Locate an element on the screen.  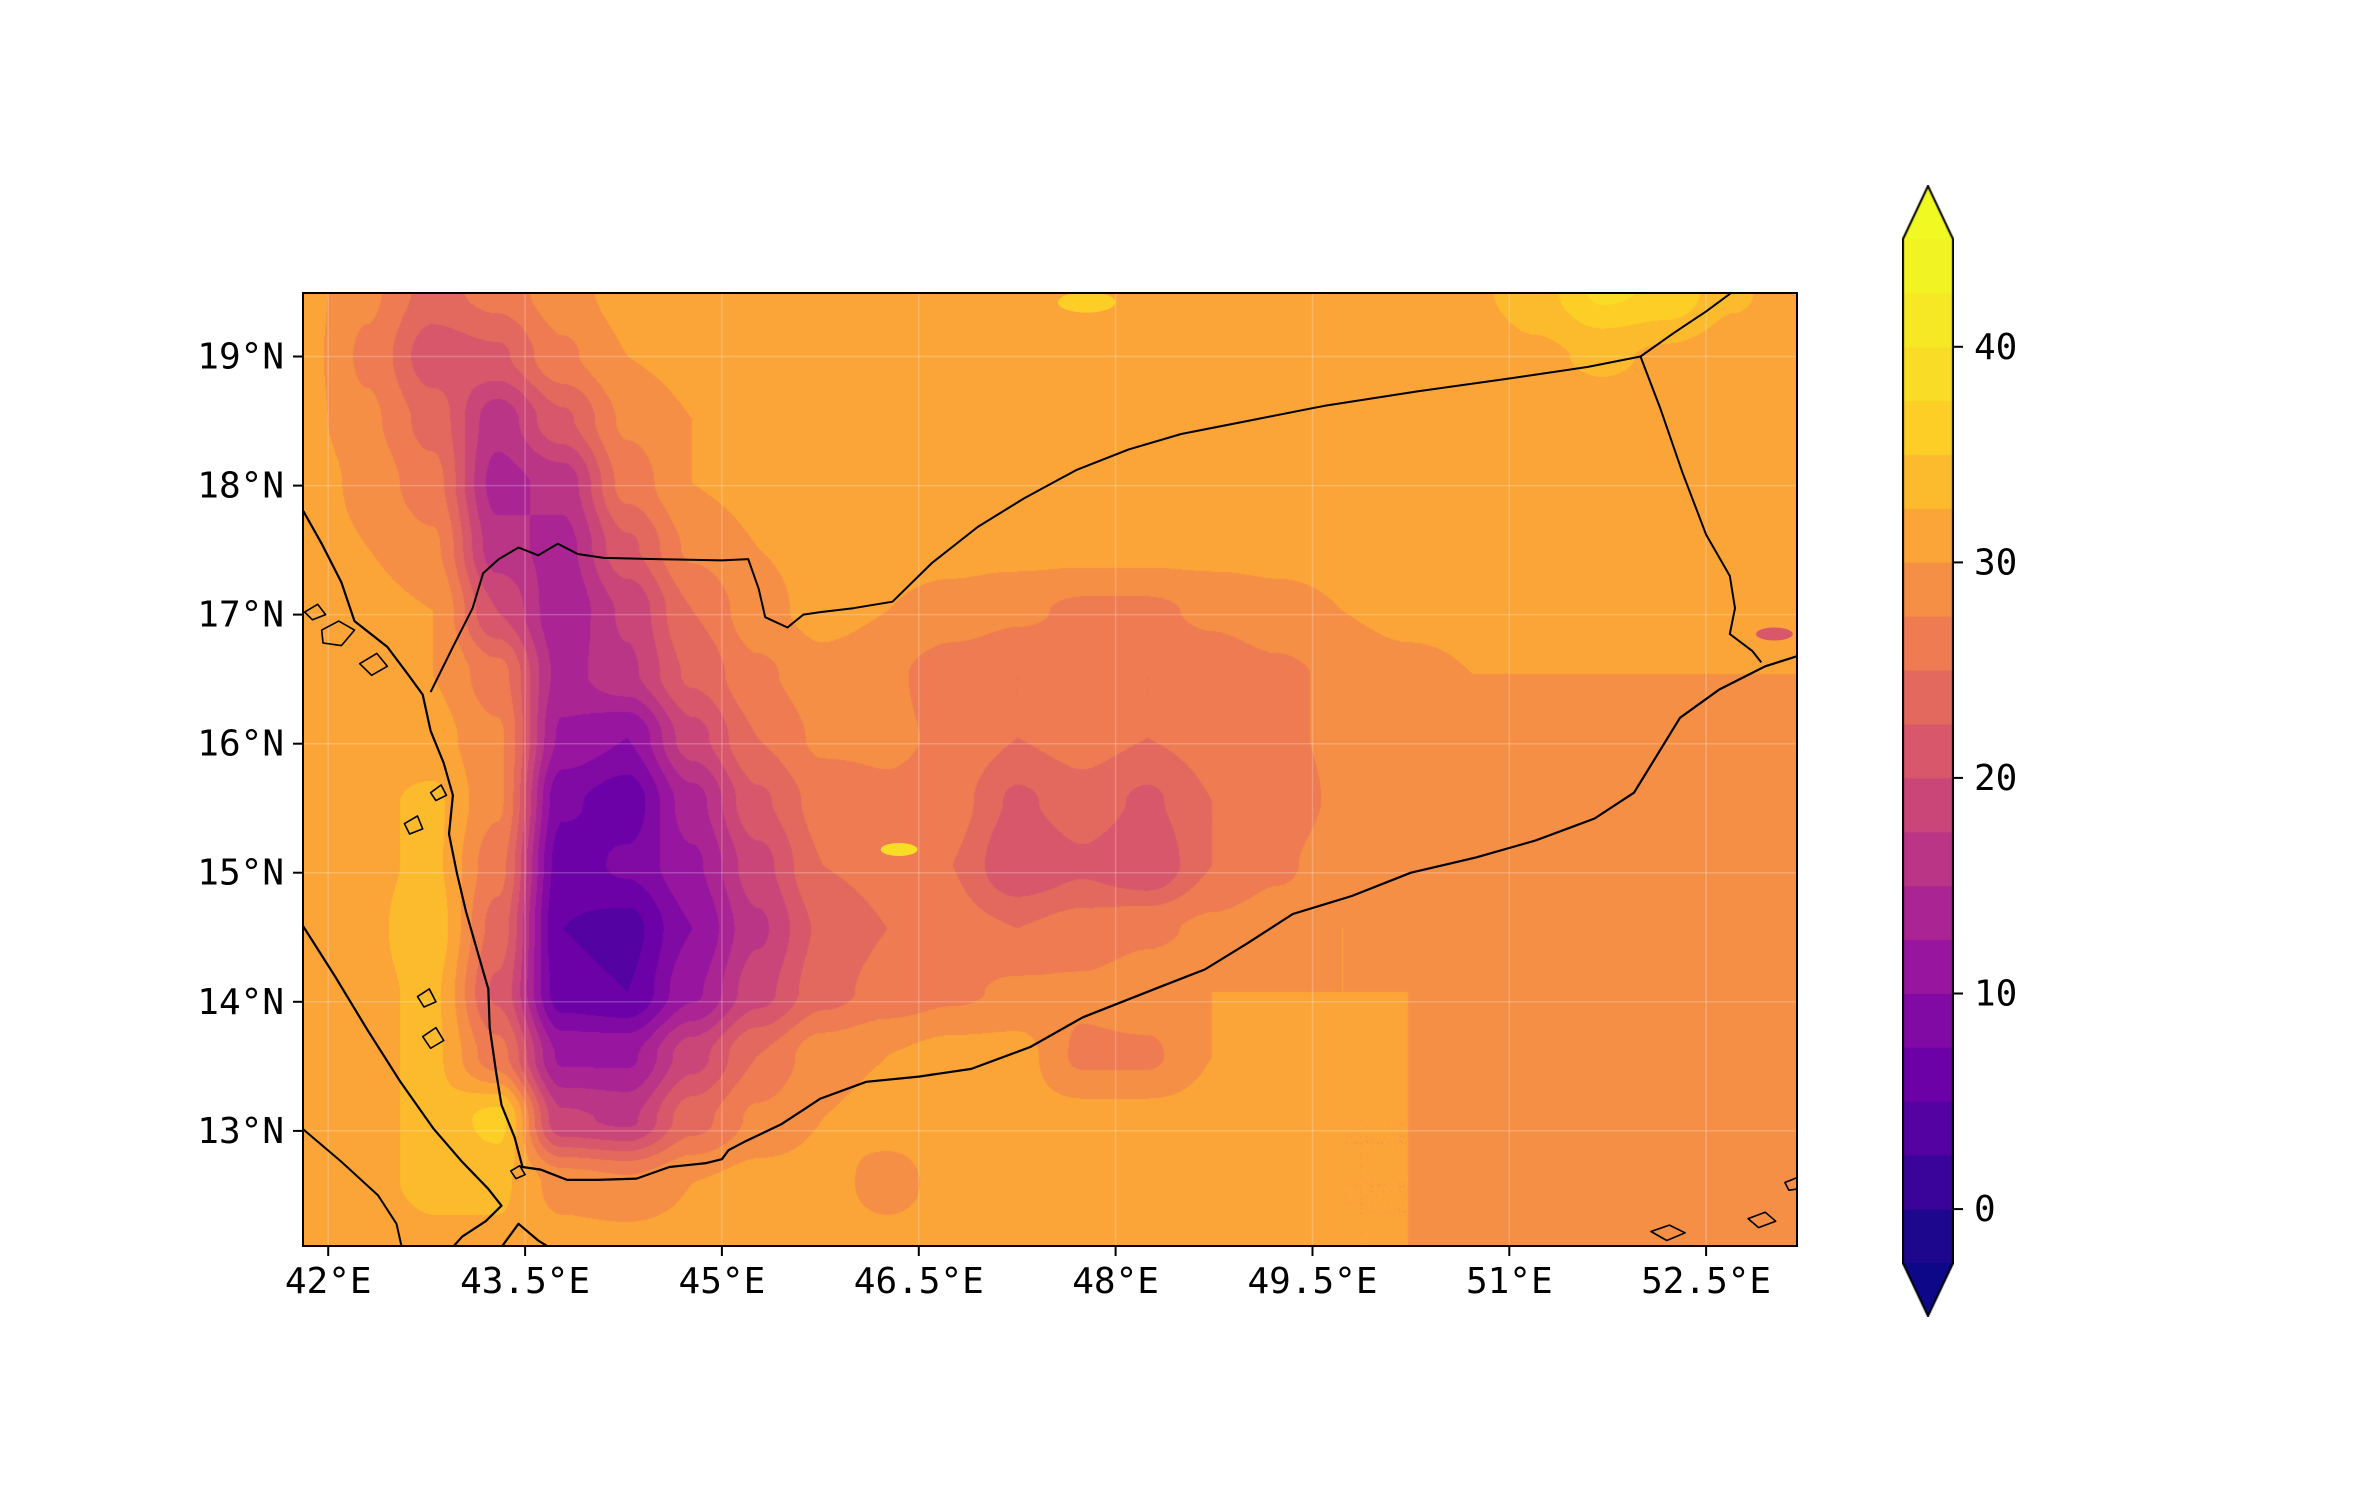
colorbar-canvas is located at coordinates (1928, 751).